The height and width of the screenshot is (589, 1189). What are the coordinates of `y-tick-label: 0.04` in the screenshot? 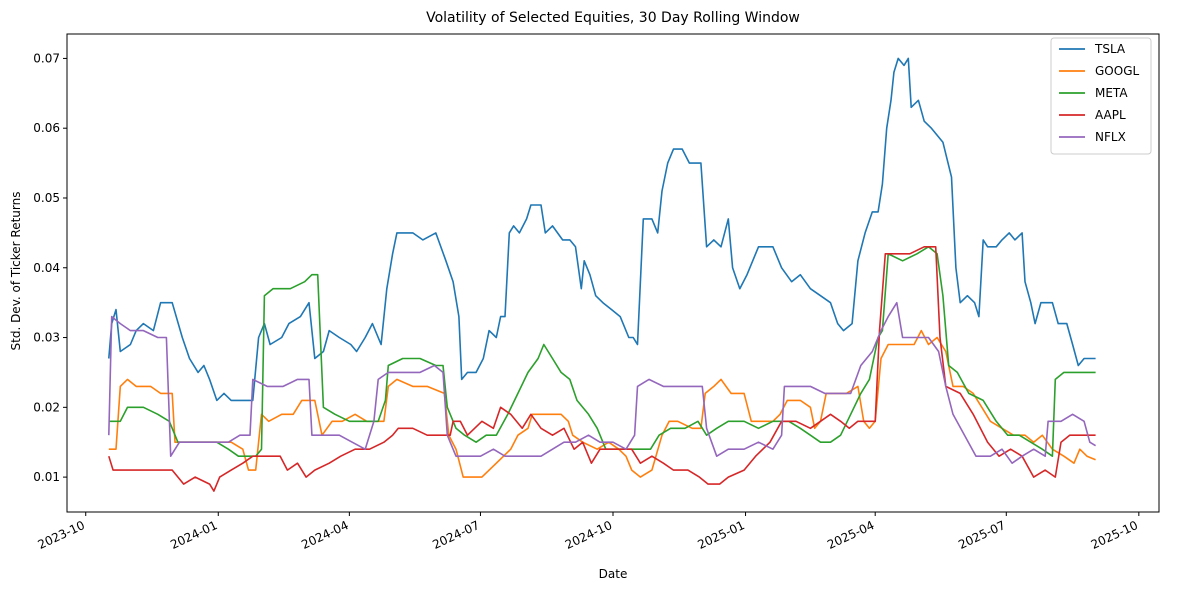 It's located at (46, 268).